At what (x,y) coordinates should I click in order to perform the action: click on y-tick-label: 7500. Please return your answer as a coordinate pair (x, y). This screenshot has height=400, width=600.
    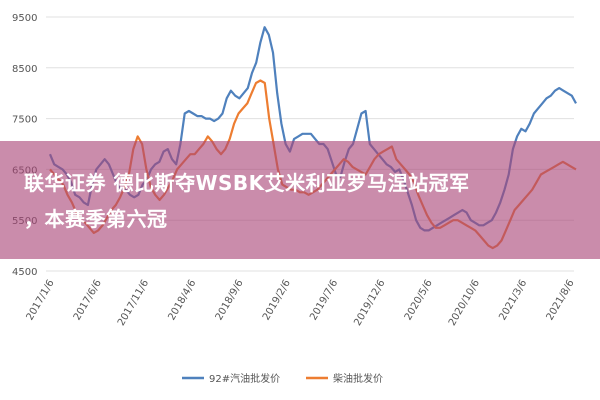
    Looking at the image, I should click on (24, 120).